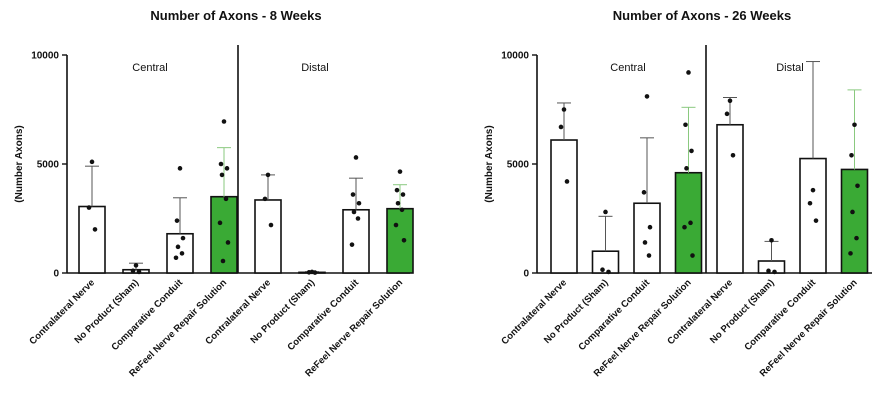 This screenshot has width=873, height=393. I want to click on chart-title: Number of Axons - 26 Weeks, so click(702, 15).